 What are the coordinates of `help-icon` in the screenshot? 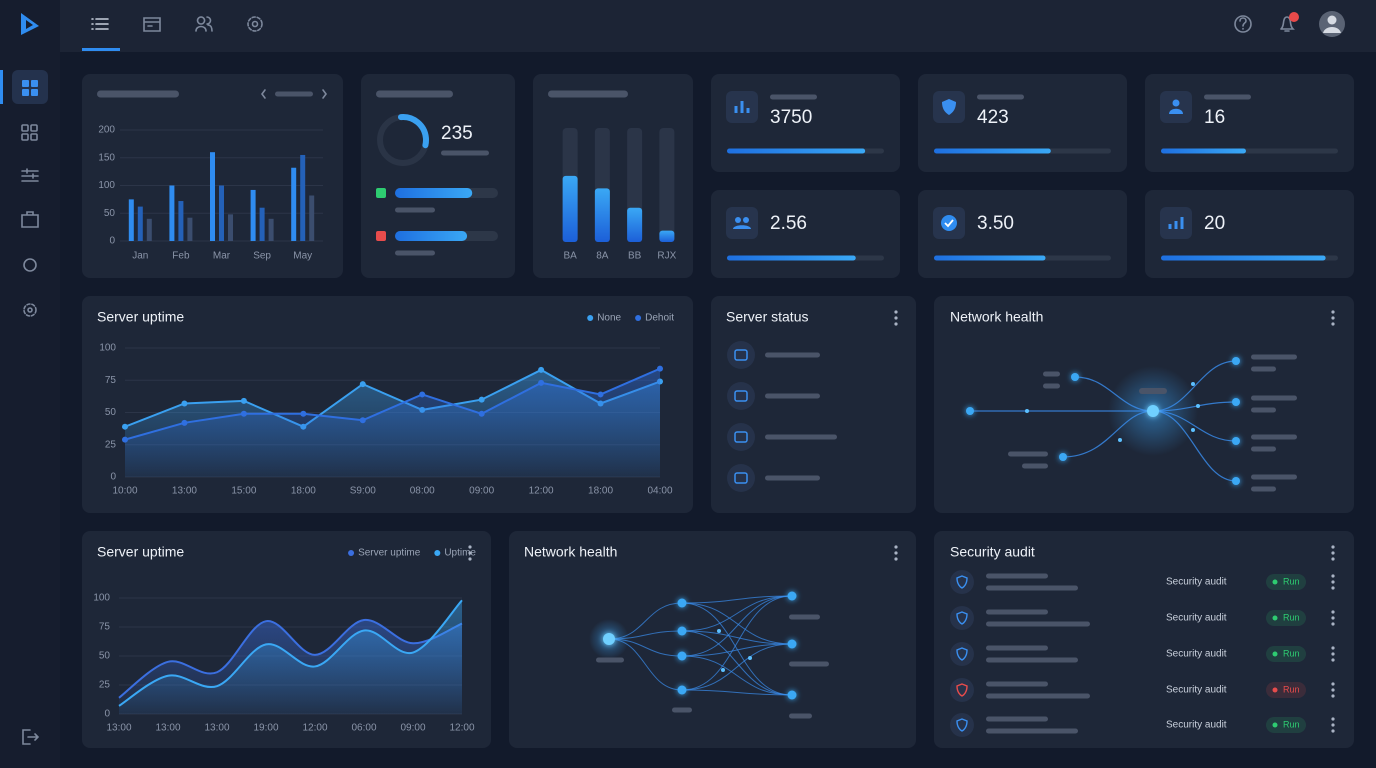 It's located at (1243, 24).